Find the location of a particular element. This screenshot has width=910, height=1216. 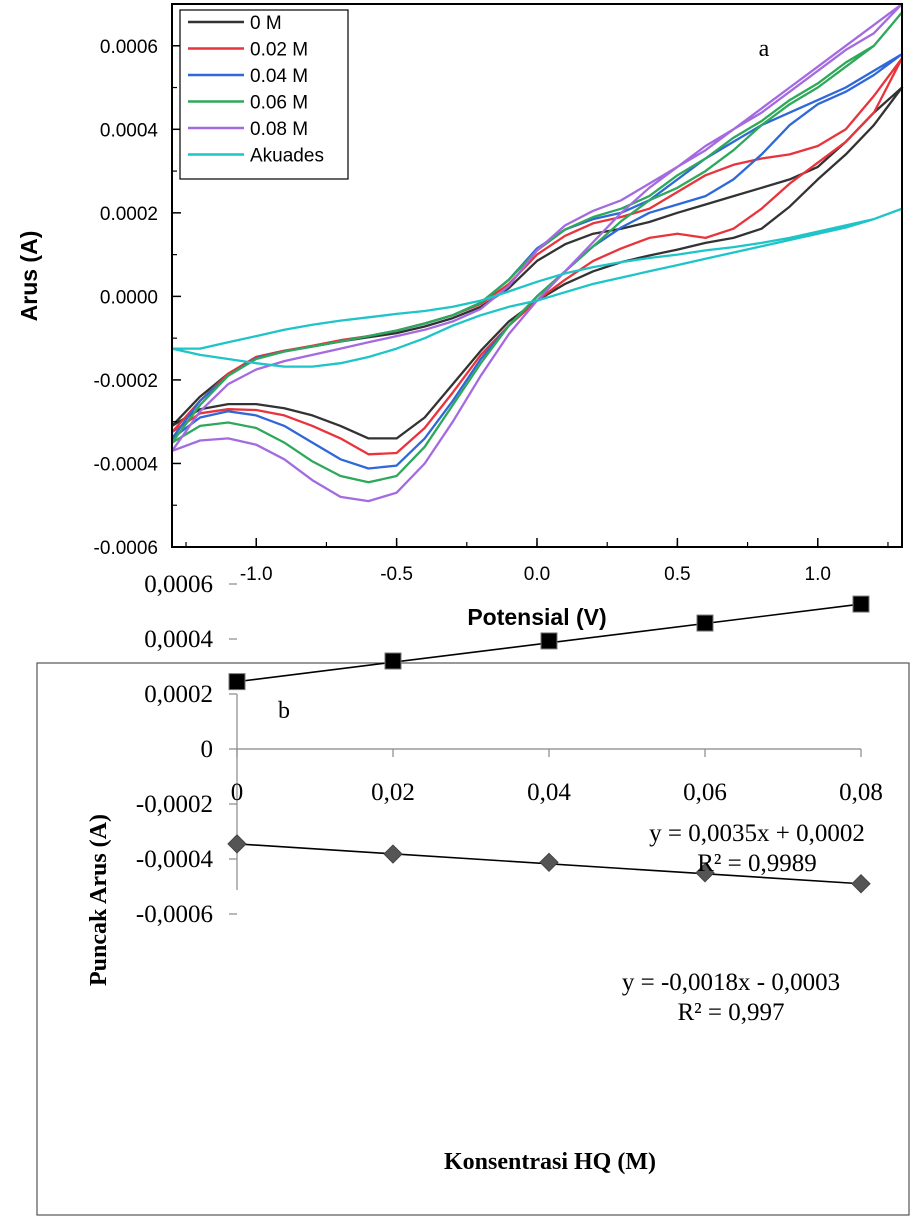

y-tick-label: 0.0004 is located at coordinates (129, 130).